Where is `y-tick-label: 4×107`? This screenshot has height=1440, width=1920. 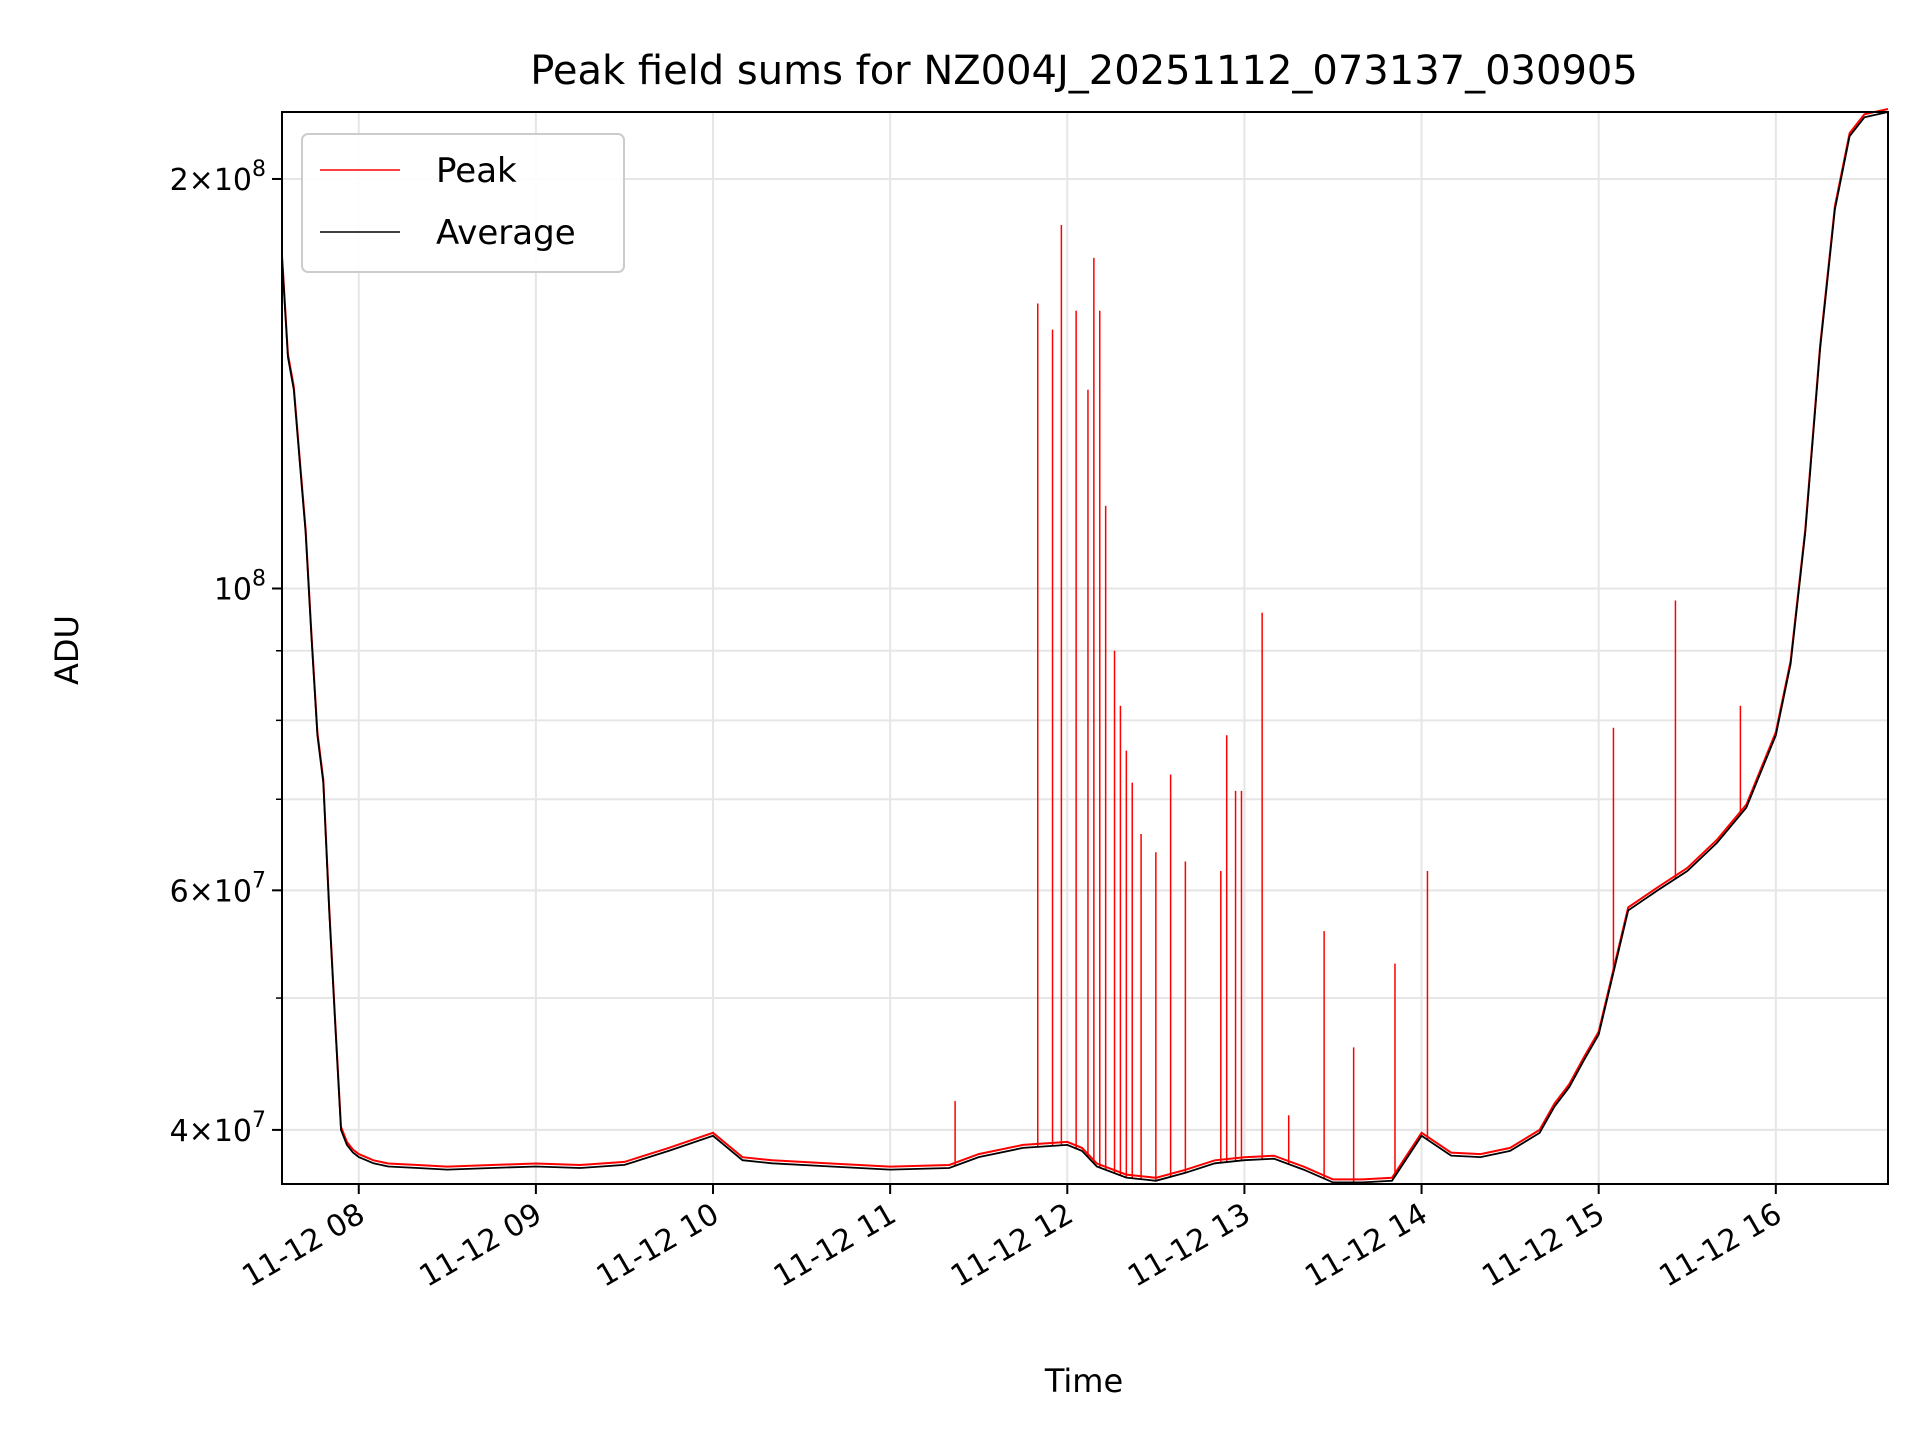 y-tick-label: 4×107 is located at coordinates (218, 1128).